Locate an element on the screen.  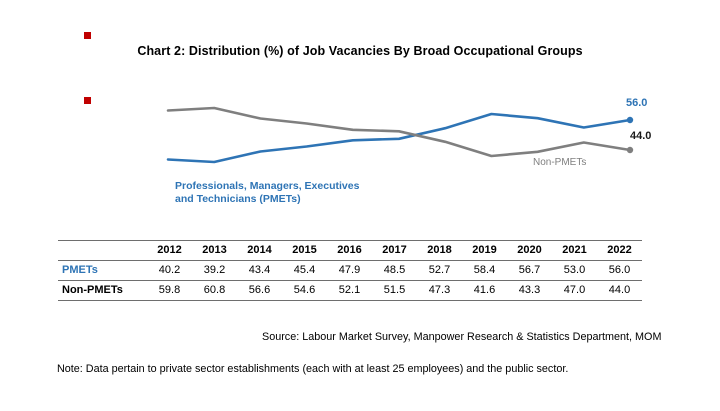
value-cell-non-pmets-2022: 44.0 is located at coordinates (619, 290).